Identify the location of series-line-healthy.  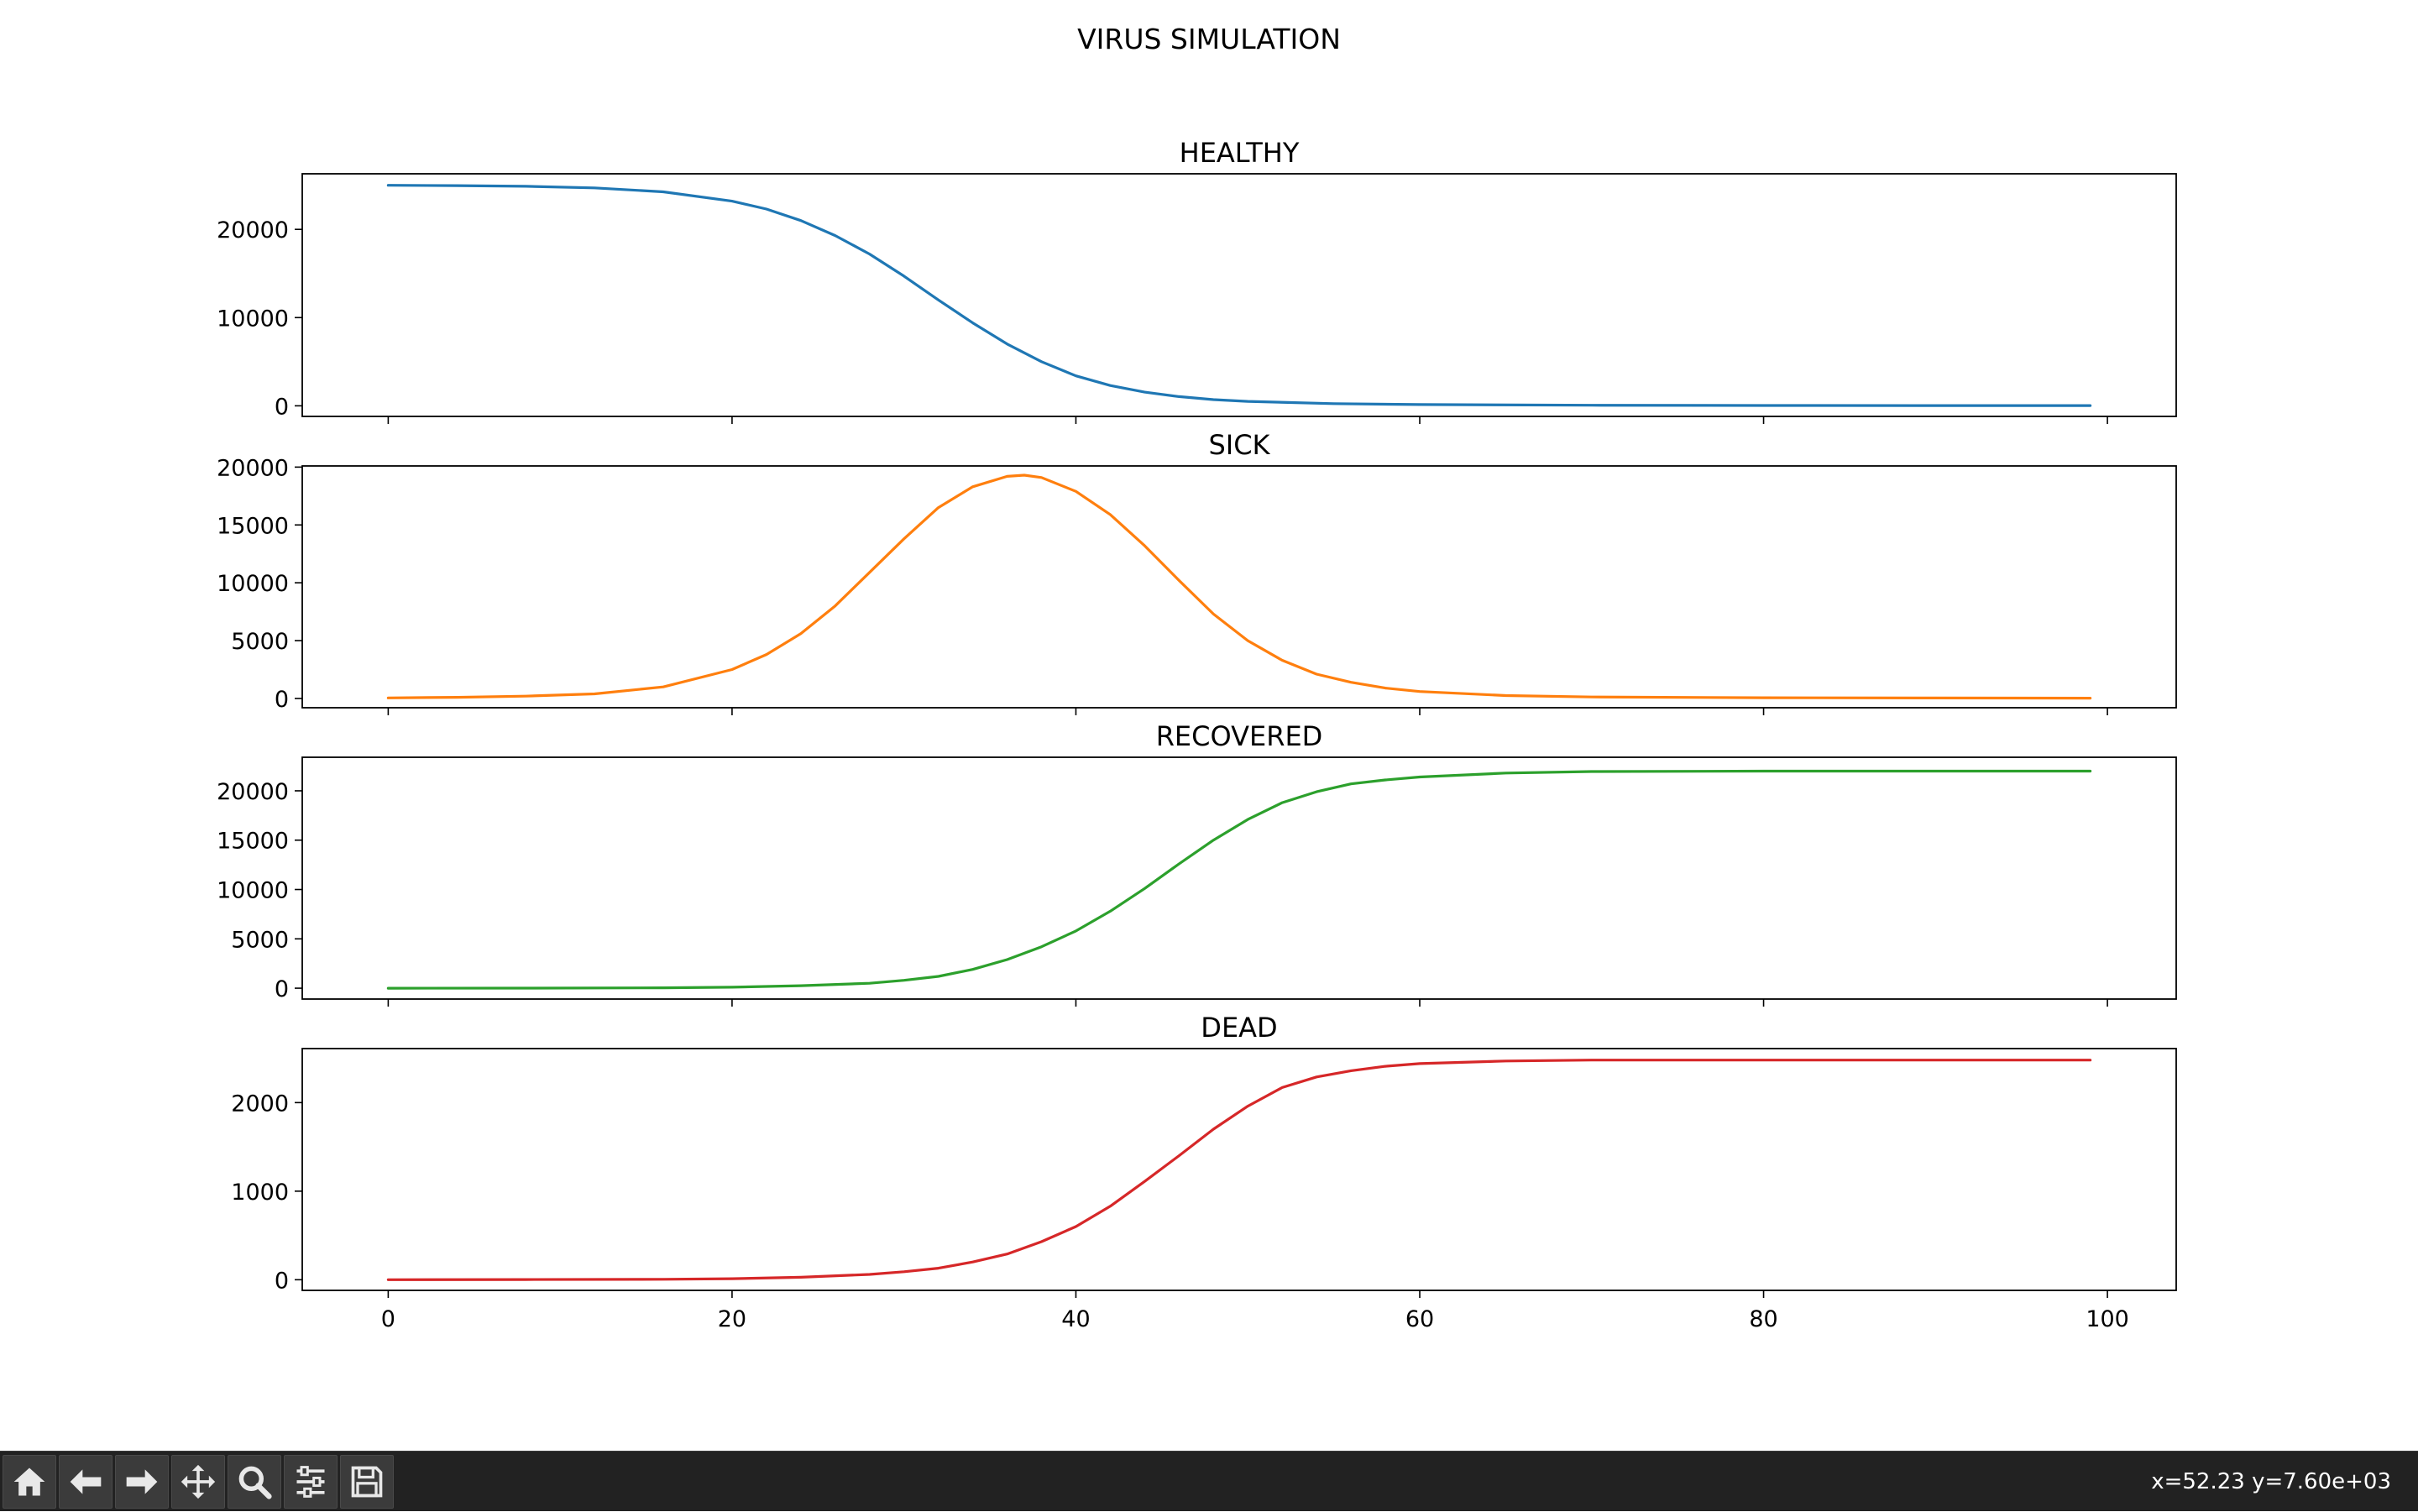
(1239, 295).